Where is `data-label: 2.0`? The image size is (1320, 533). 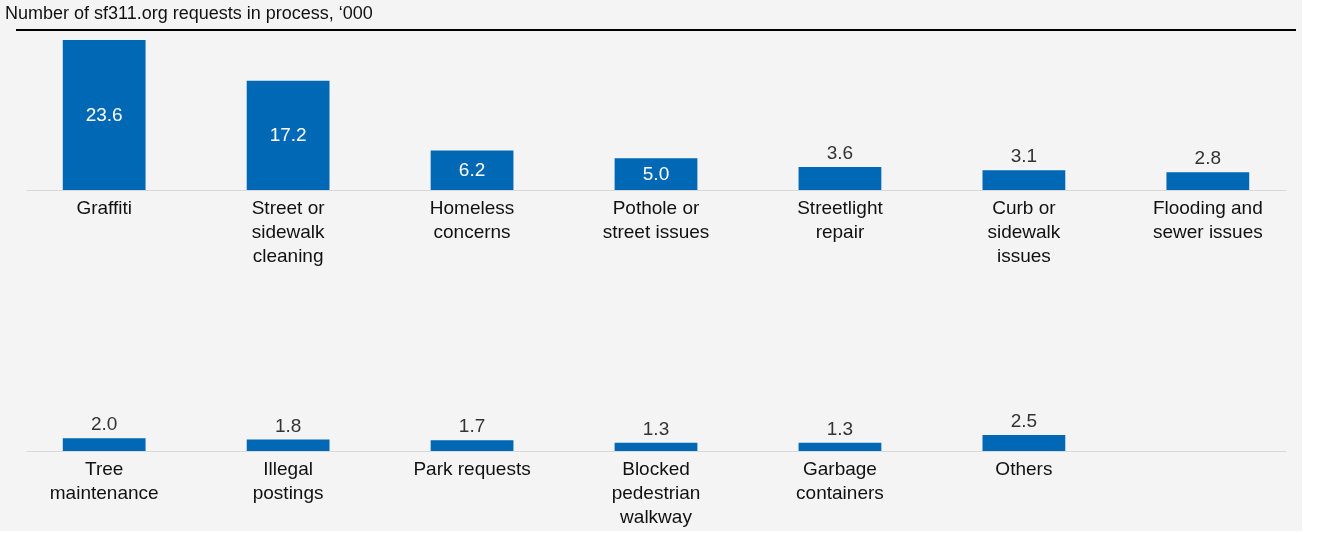 data-label: 2.0 is located at coordinates (104, 424).